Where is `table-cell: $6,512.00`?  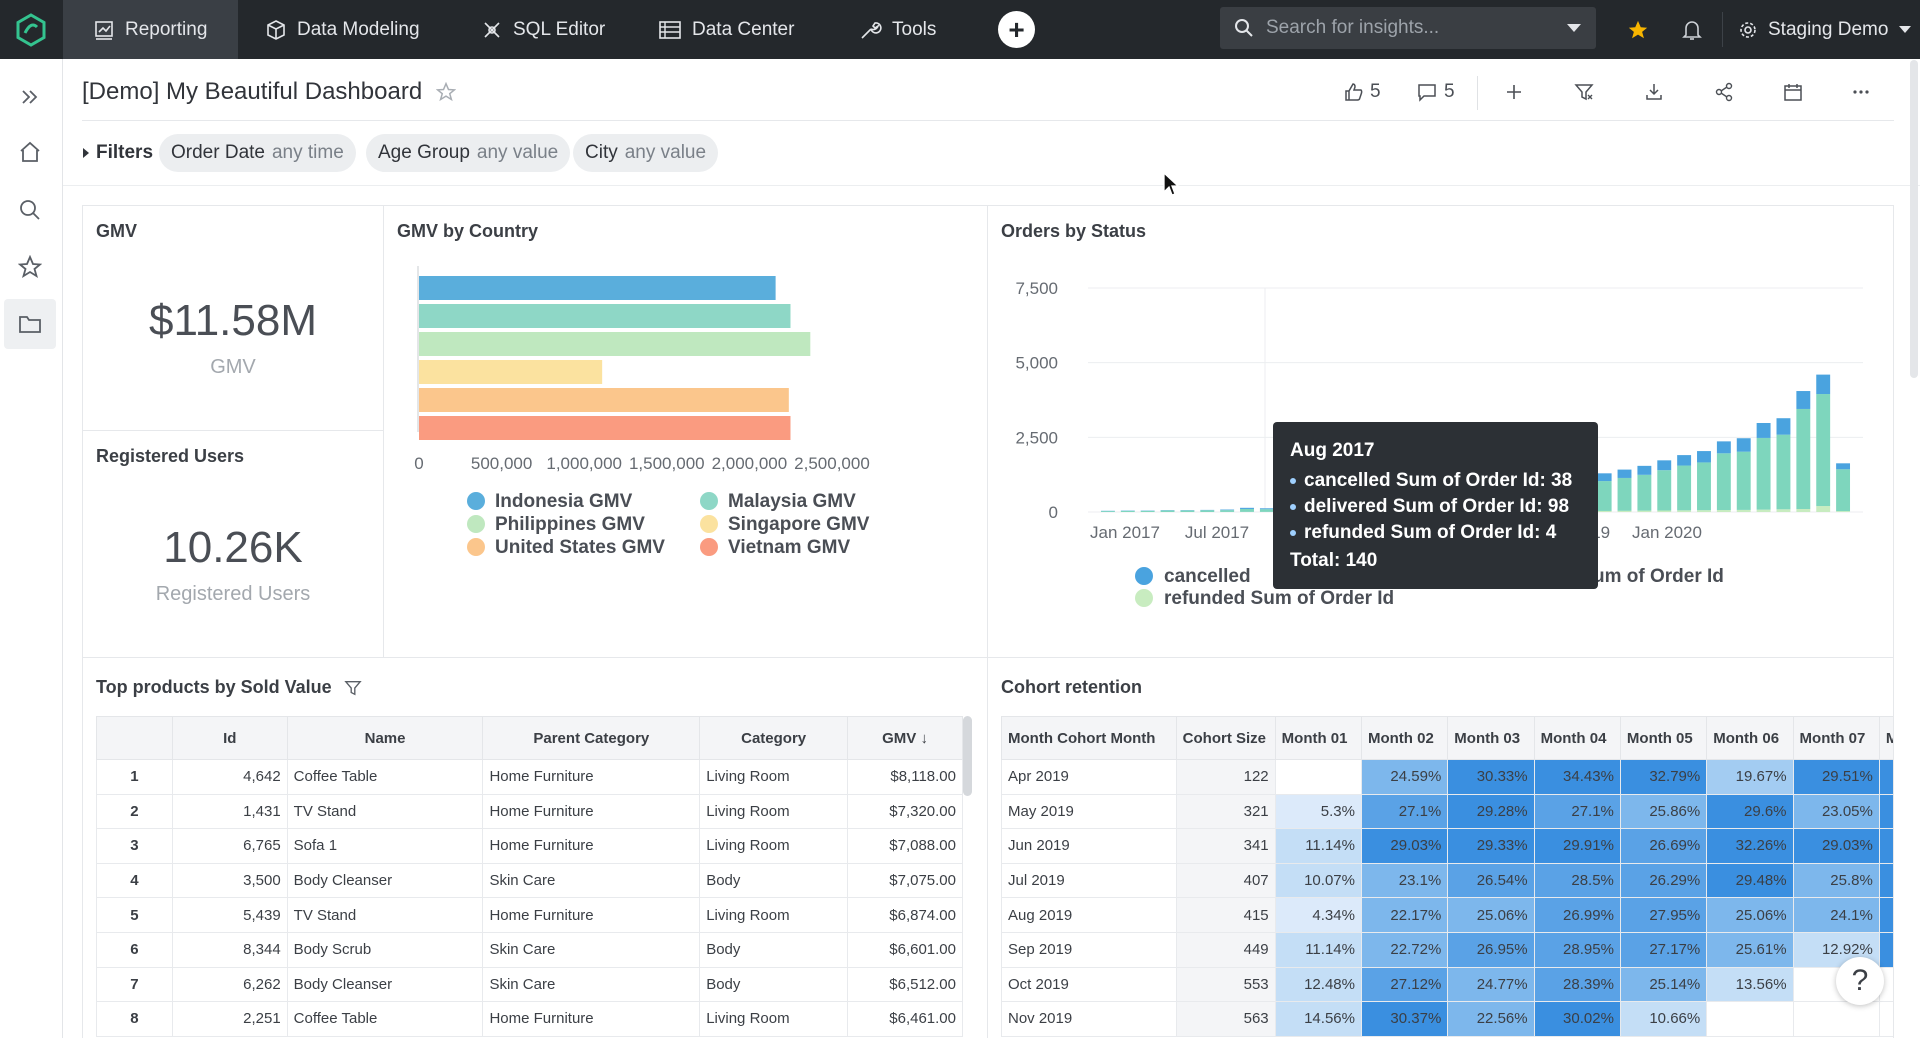 table-cell: $6,512.00 is located at coordinates (905, 984).